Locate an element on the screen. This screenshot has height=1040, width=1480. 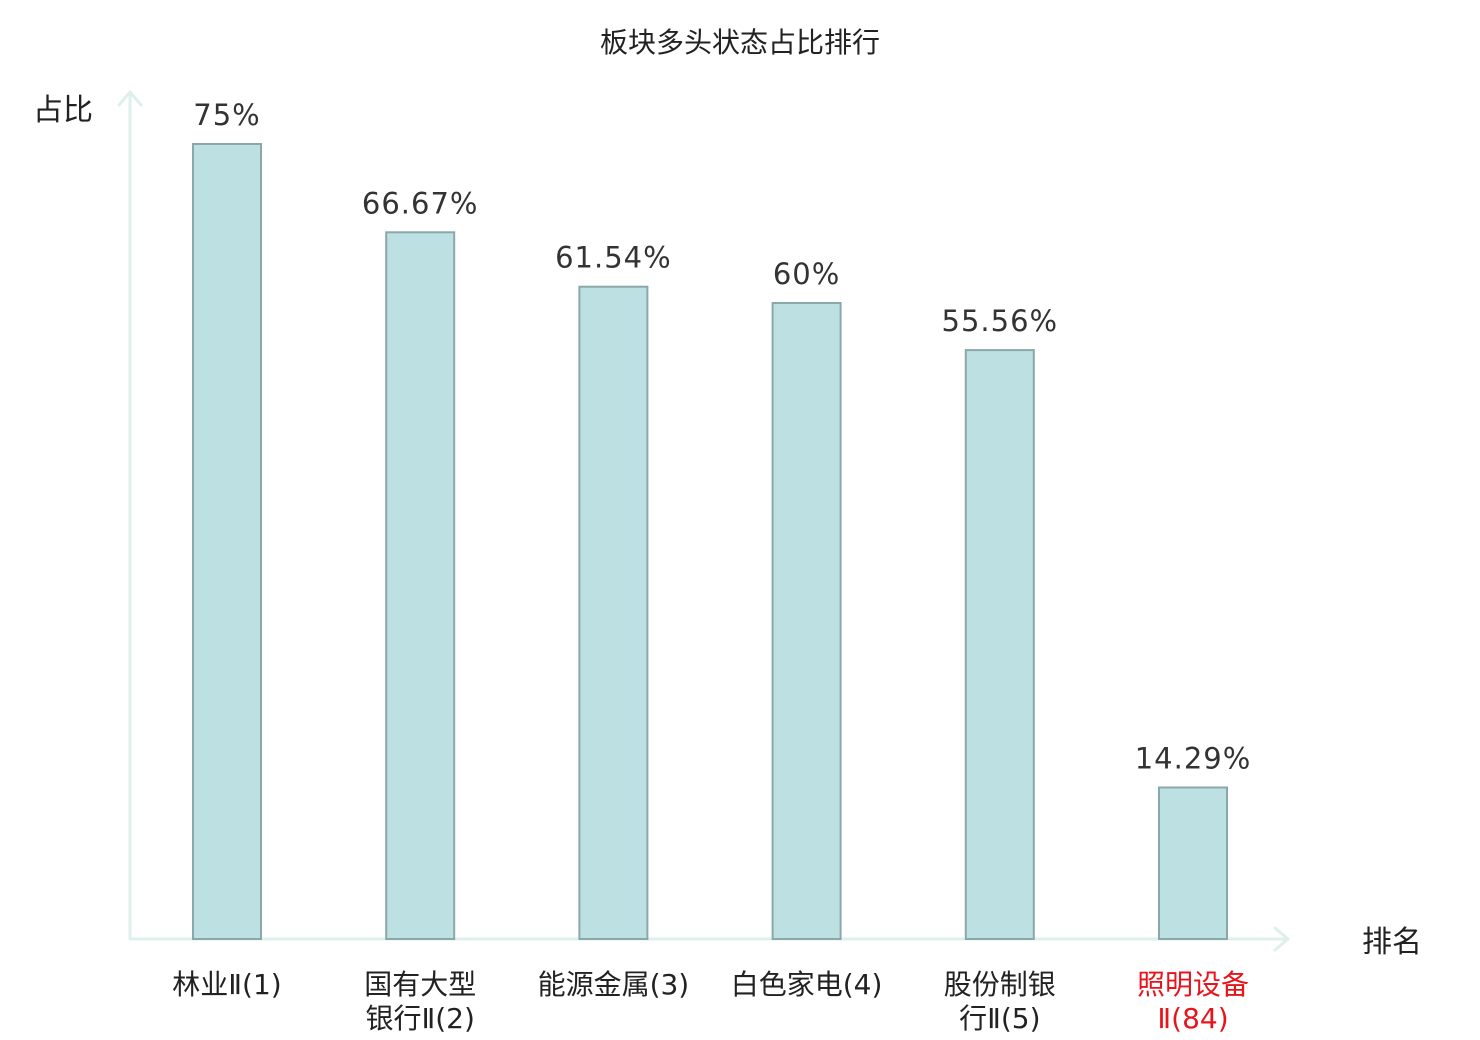
x-axis-arrow is located at coordinates (1281, 939).